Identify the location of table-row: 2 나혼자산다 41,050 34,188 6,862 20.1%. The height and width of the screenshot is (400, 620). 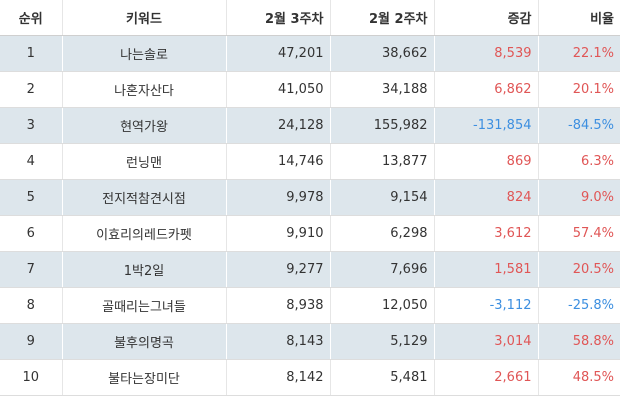
(310, 89).